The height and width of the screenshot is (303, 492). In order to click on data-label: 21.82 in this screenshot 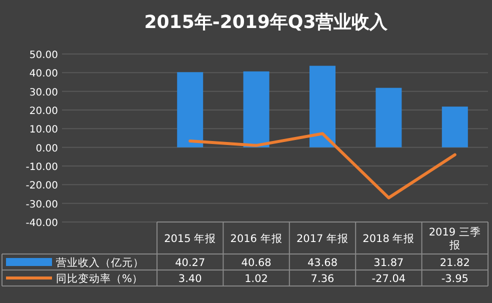, I will do `click(455, 263)`.